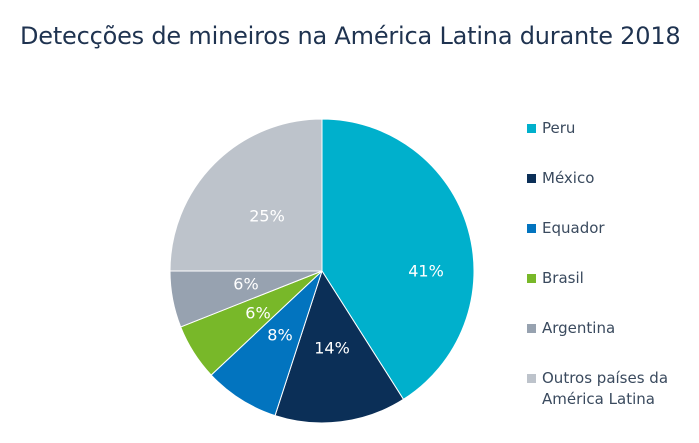 The width and height of the screenshot is (699, 443). I want to click on slice-label-outros-paises-da-america-latina: 25%, so click(267, 216).